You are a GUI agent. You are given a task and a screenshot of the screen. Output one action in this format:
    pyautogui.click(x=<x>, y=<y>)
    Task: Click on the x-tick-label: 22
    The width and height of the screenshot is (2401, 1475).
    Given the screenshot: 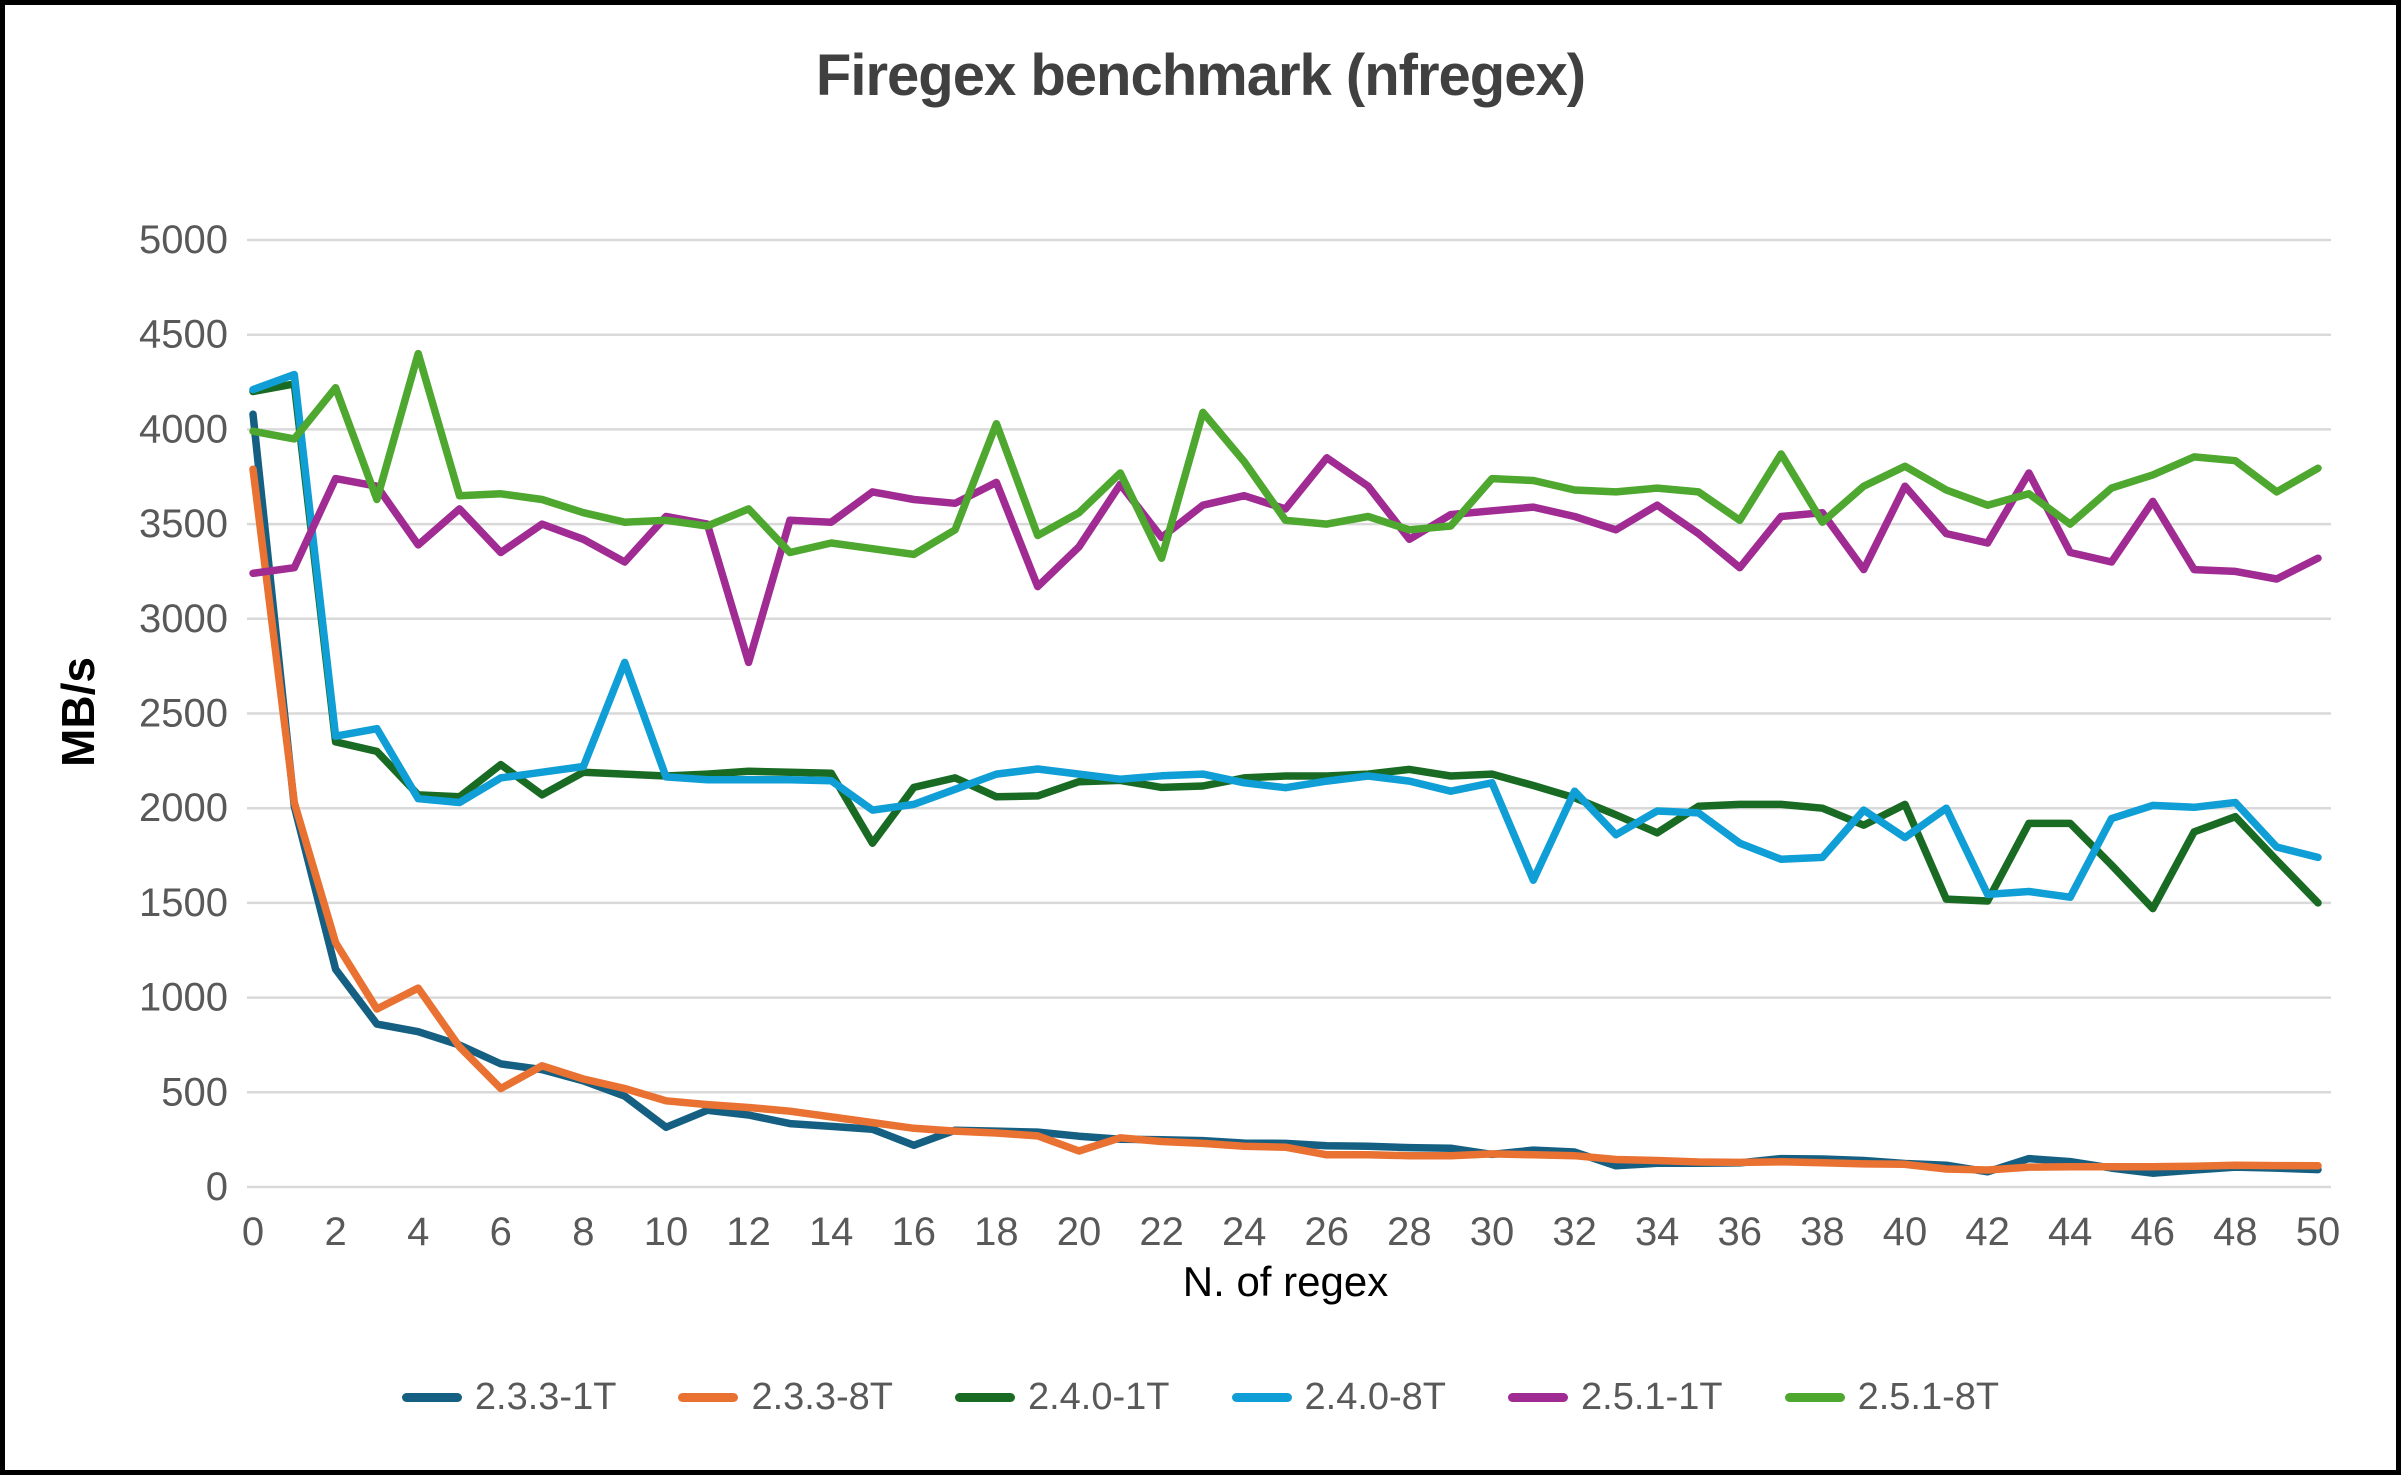 What is the action you would take?
    pyautogui.click(x=1161, y=1232)
    